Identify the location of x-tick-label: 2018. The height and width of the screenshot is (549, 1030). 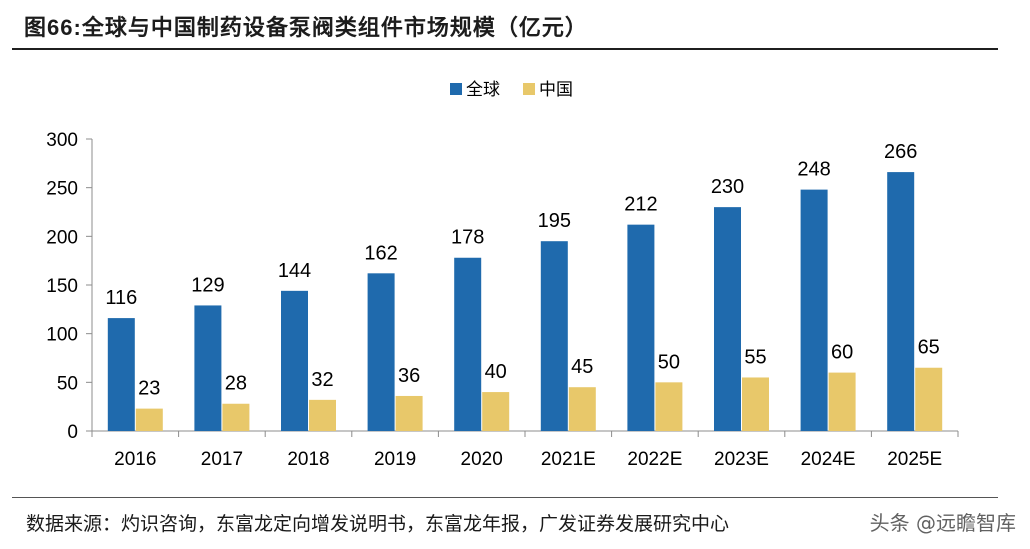
(308, 459).